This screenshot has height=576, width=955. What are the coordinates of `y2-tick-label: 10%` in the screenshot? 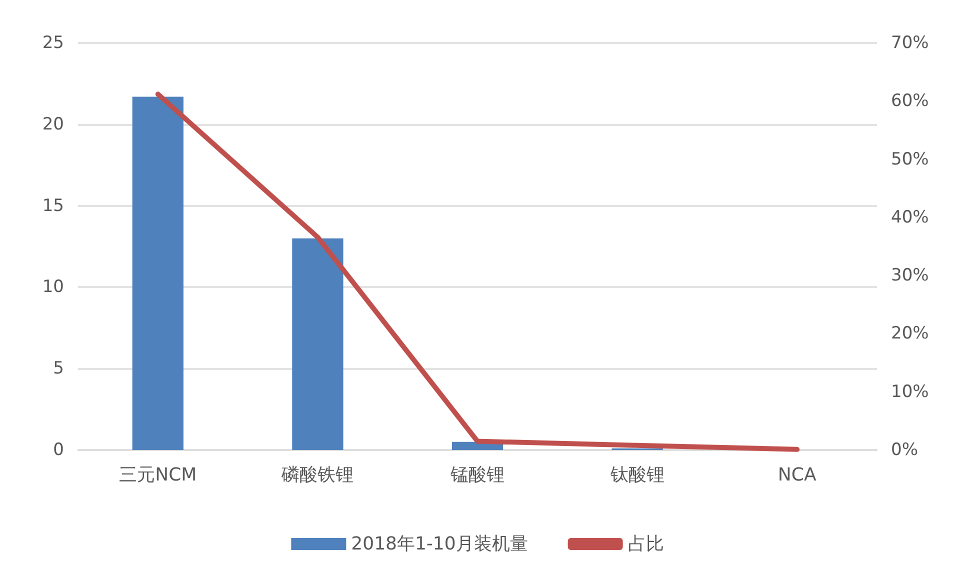 It's located at (910, 392).